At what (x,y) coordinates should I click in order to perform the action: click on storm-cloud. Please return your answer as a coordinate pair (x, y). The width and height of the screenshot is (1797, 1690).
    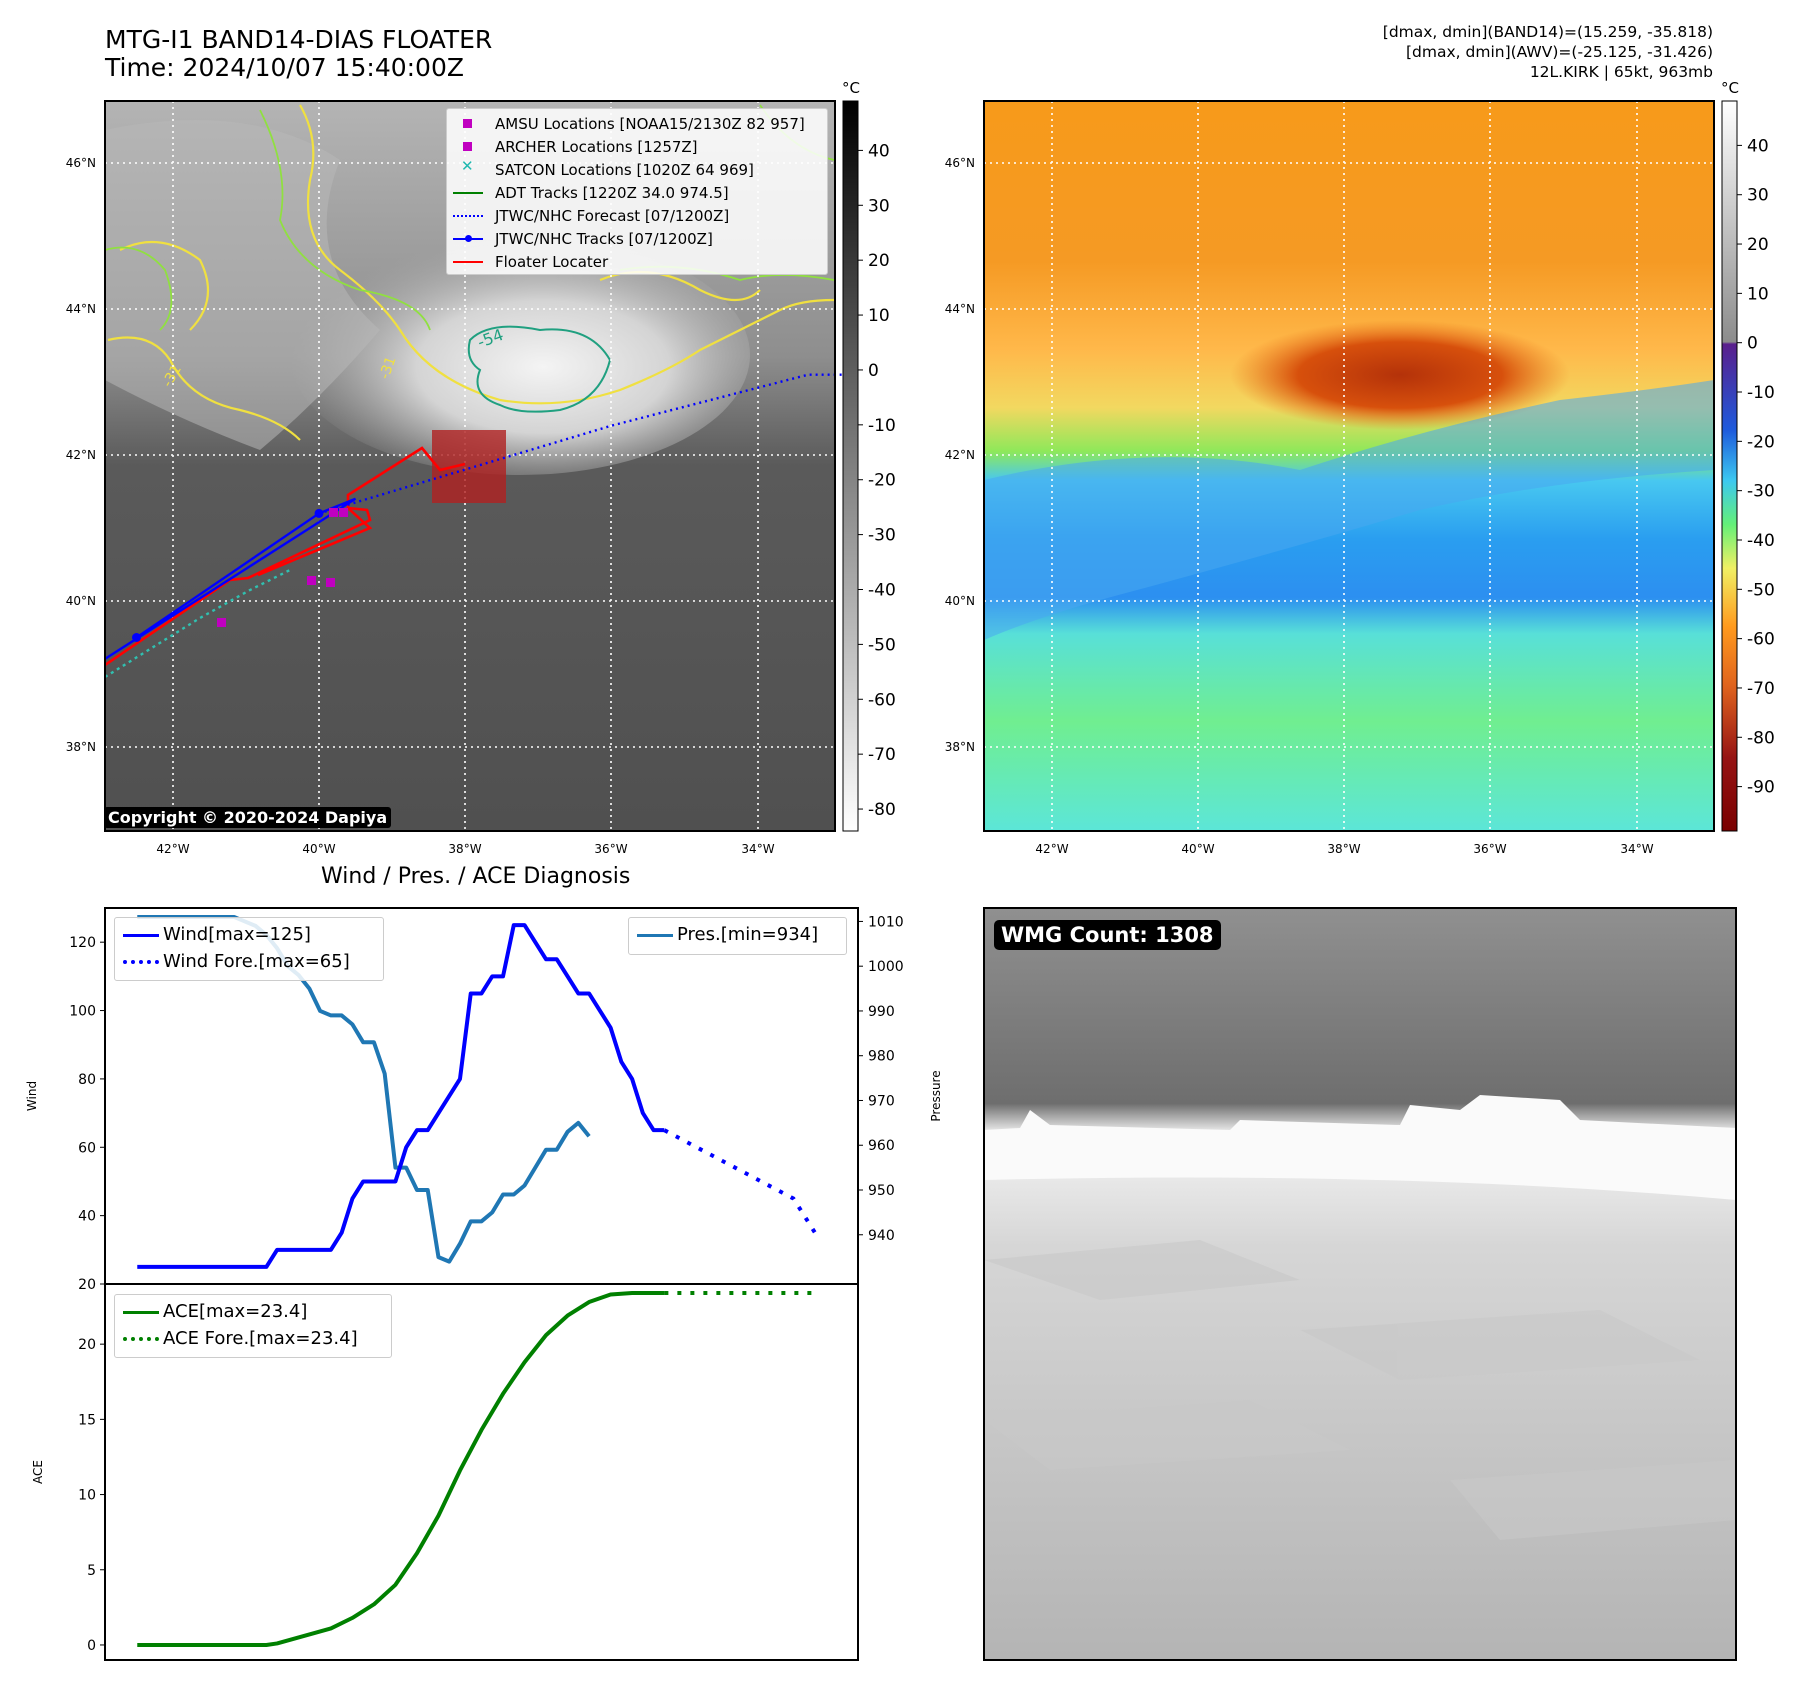
    Looking at the image, I should click on (520, 355).